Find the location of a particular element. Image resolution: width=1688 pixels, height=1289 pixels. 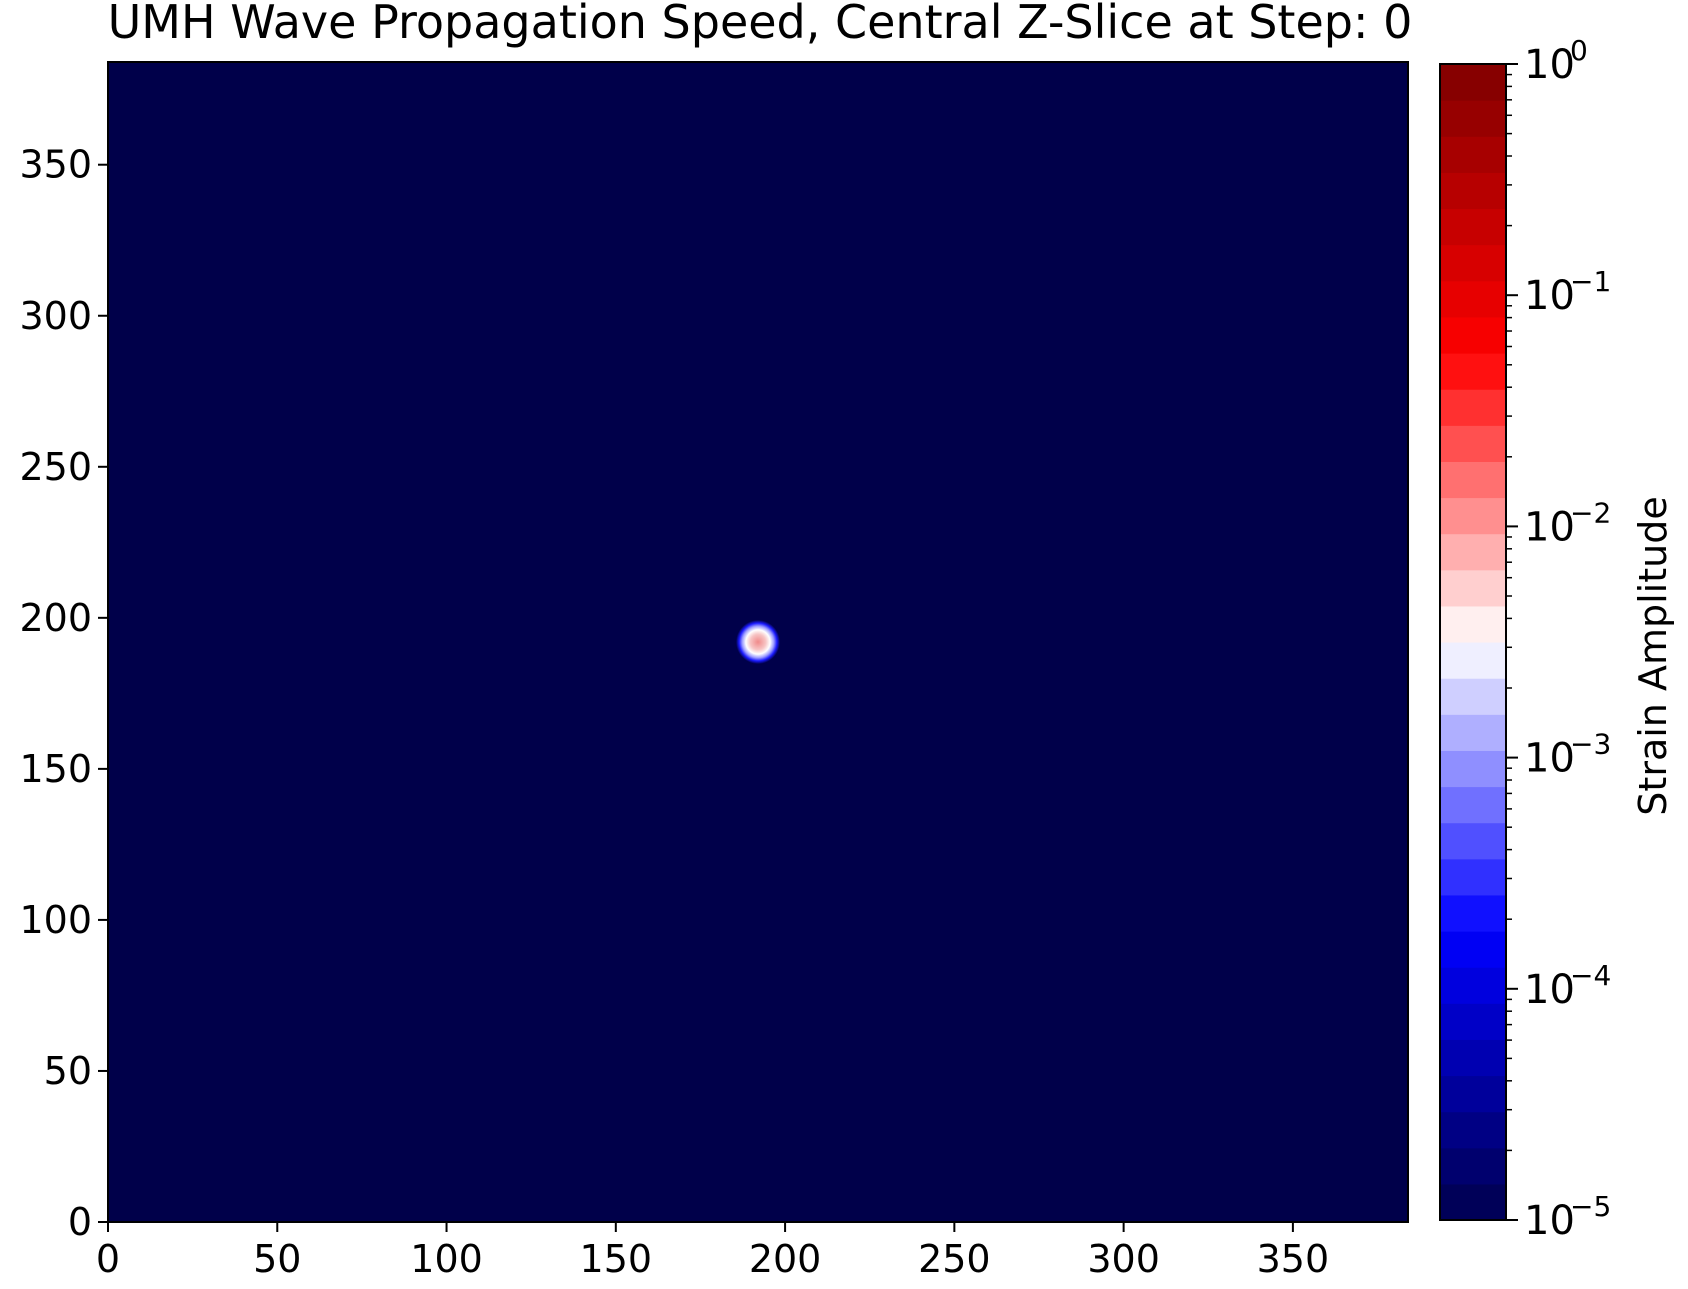

x-tick-label: 0 is located at coordinates (108, 1259).